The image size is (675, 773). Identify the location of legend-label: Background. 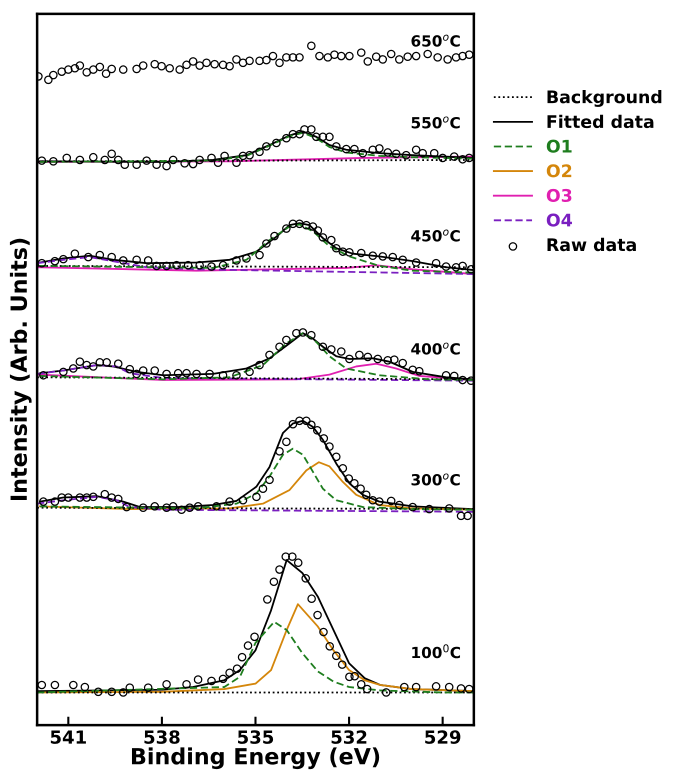
(605, 98).